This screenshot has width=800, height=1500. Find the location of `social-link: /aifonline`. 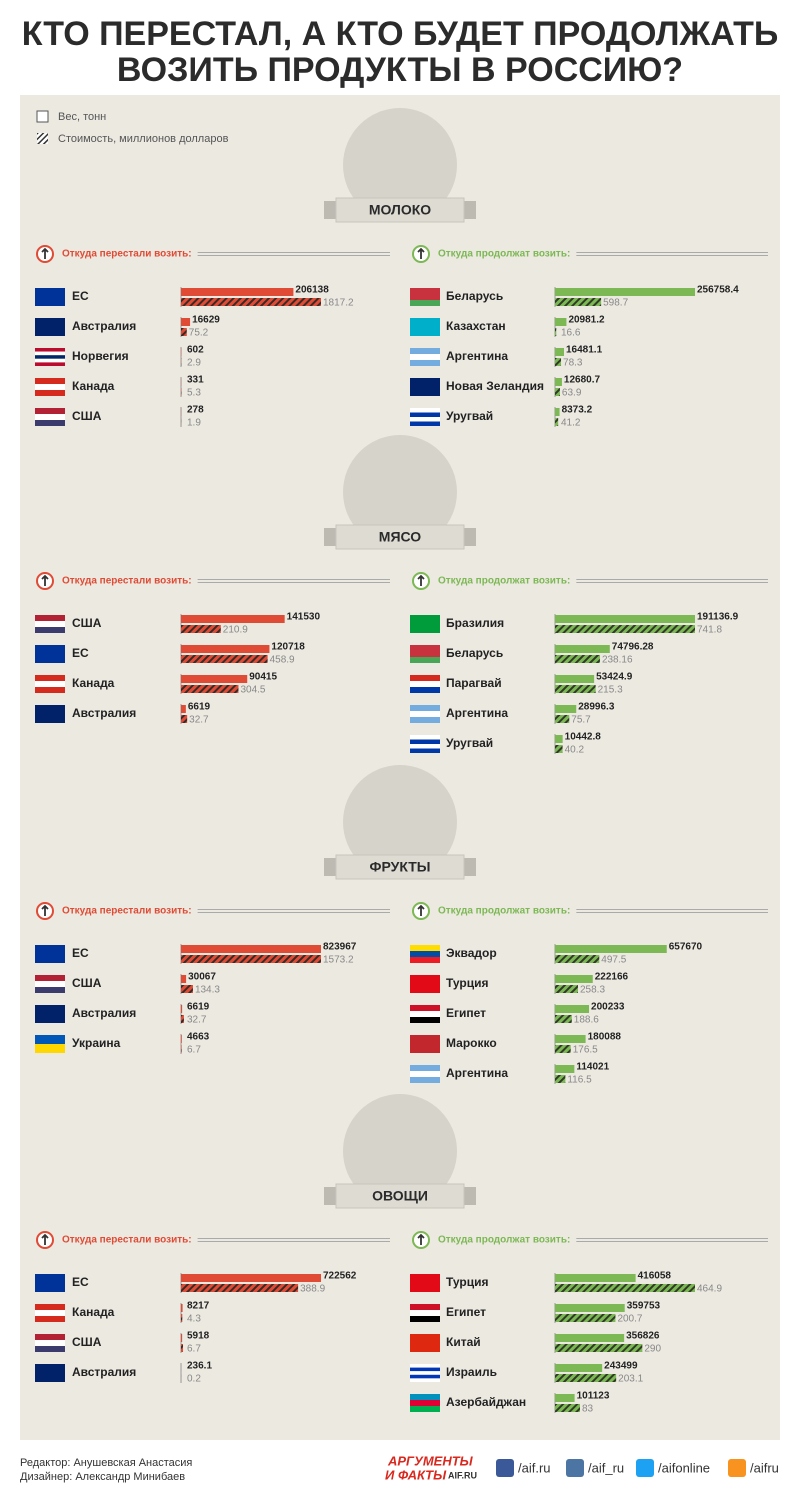

social-link: /aifonline is located at coordinates (684, 1467).